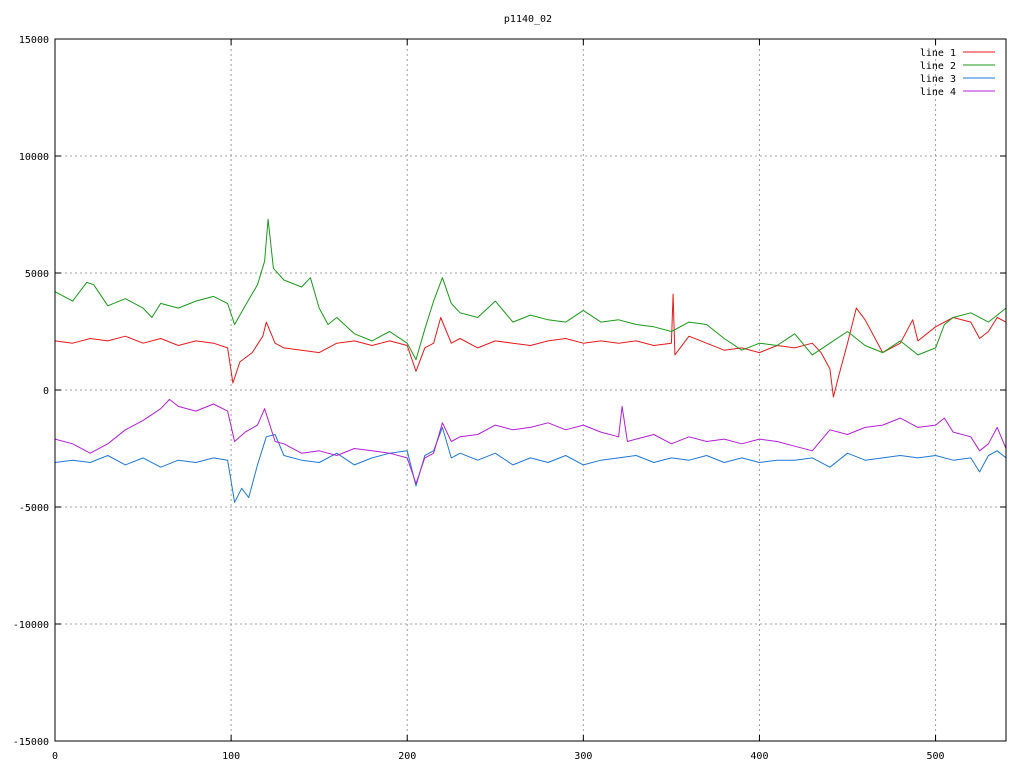 The width and height of the screenshot is (1024, 768). I want to click on y-tick-label: 10000, so click(34, 157).